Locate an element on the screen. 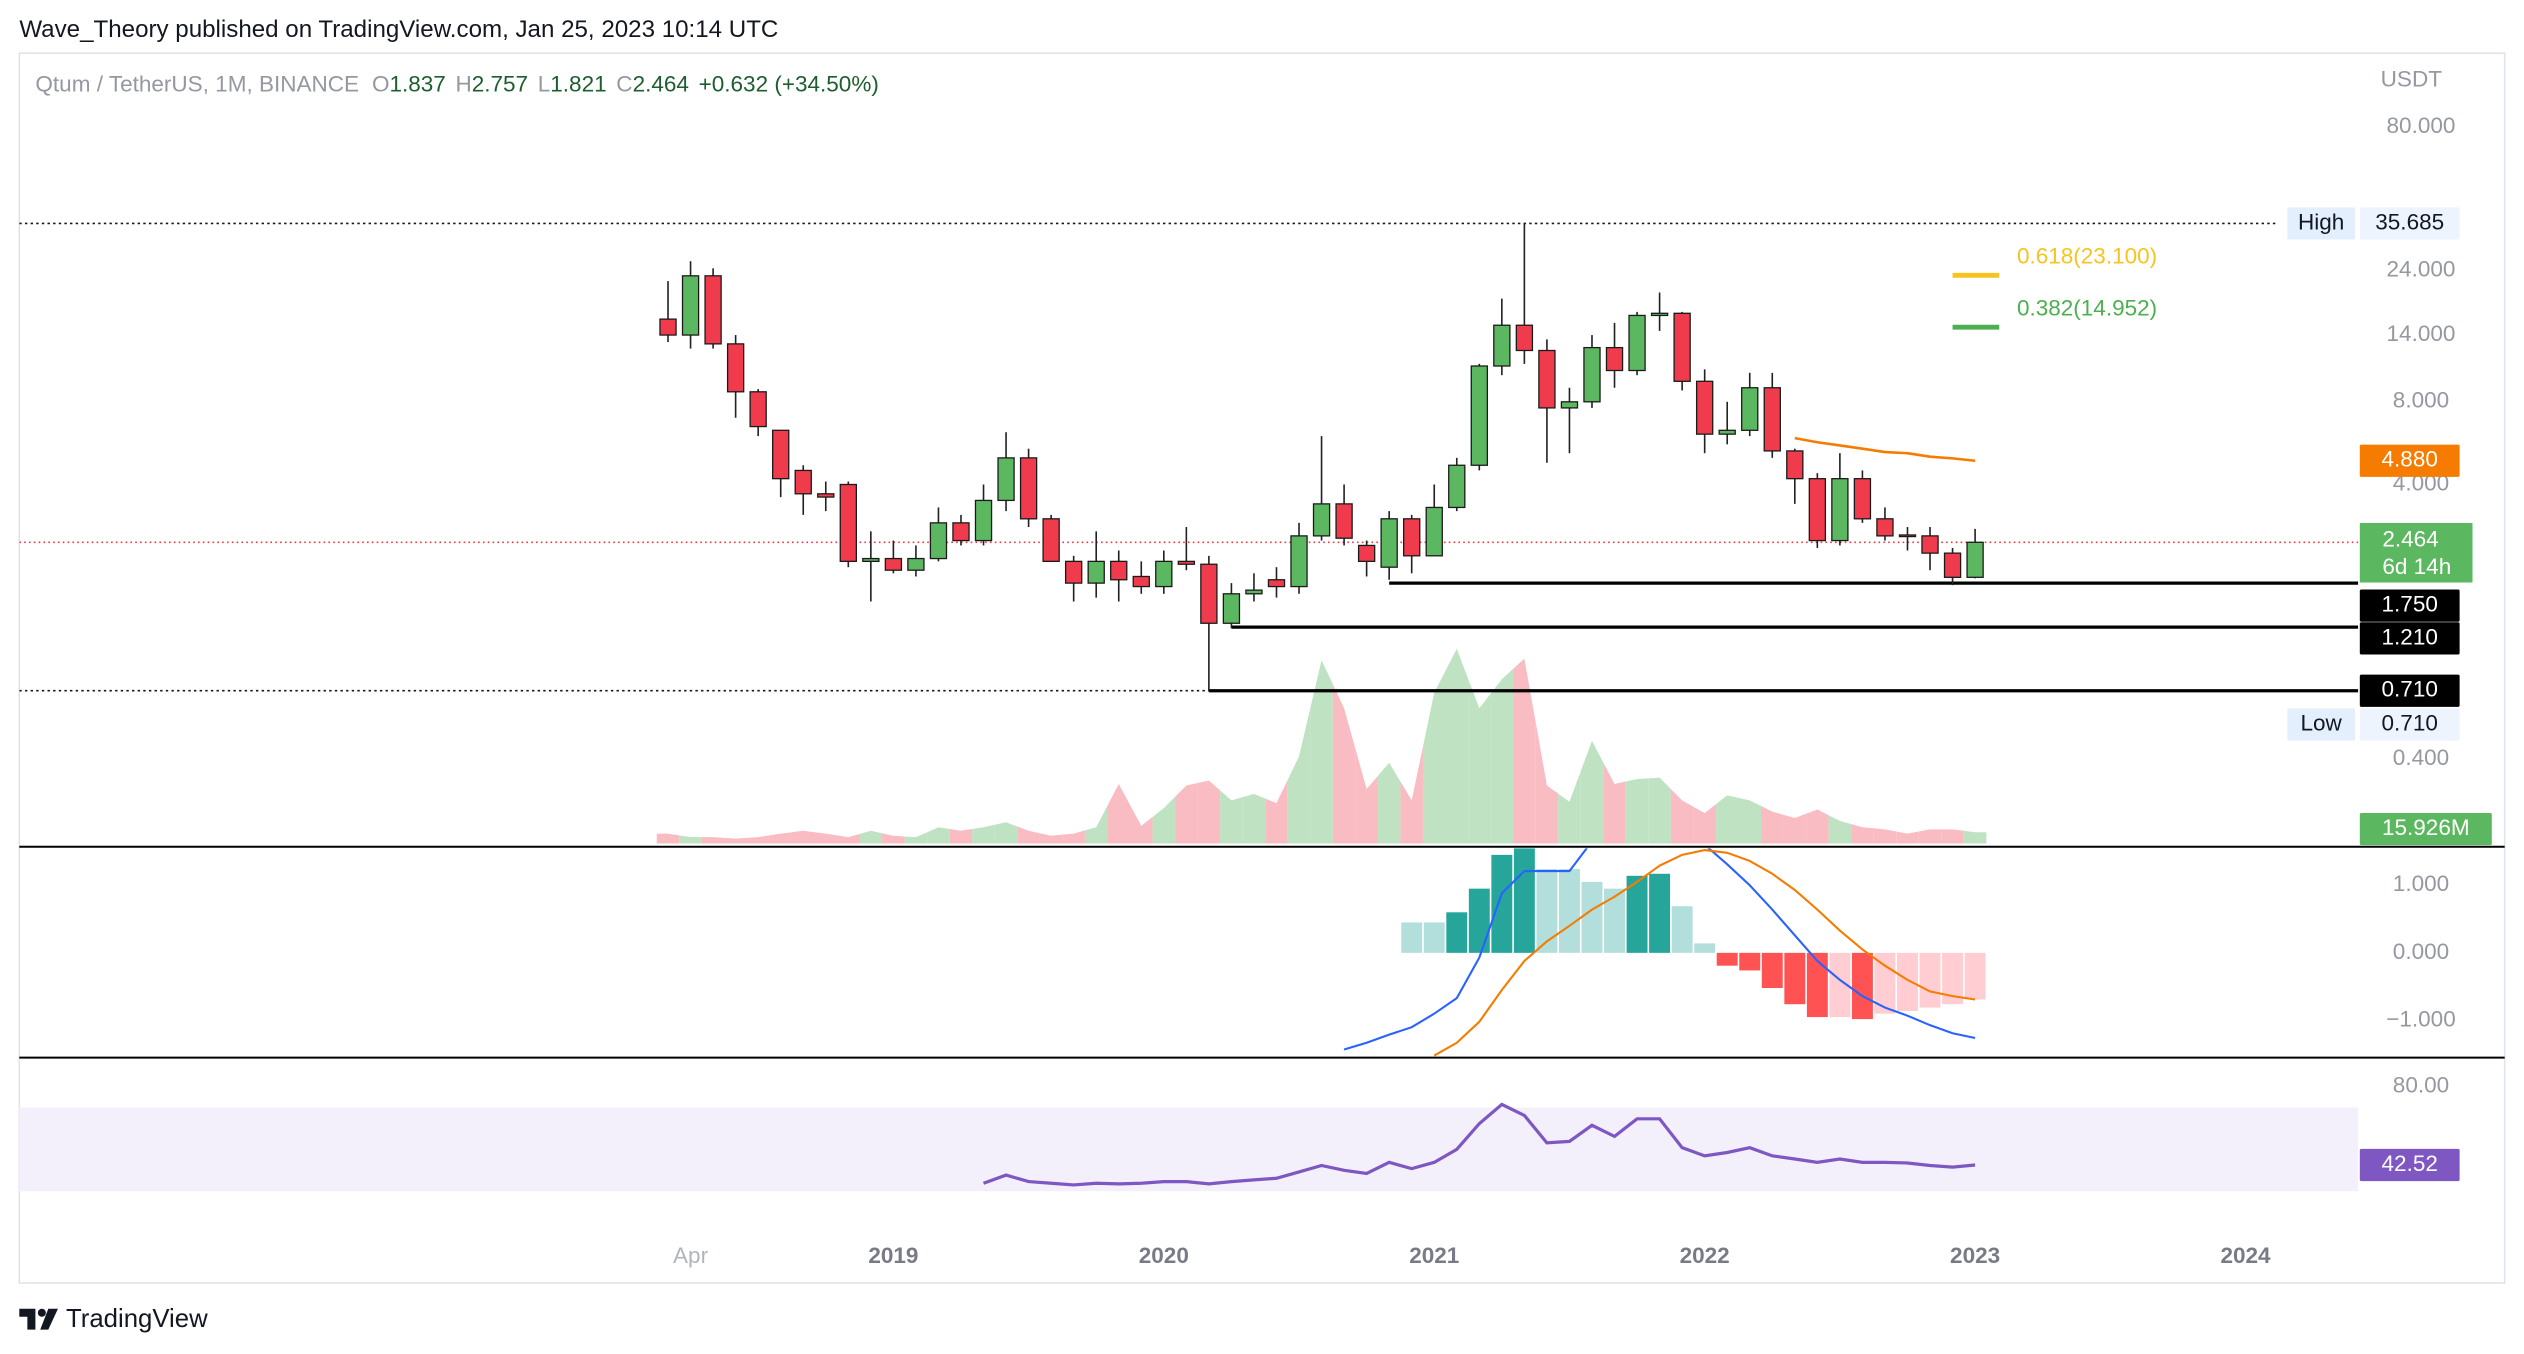  y-tick-label: 8.000 is located at coordinates (2421, 400).